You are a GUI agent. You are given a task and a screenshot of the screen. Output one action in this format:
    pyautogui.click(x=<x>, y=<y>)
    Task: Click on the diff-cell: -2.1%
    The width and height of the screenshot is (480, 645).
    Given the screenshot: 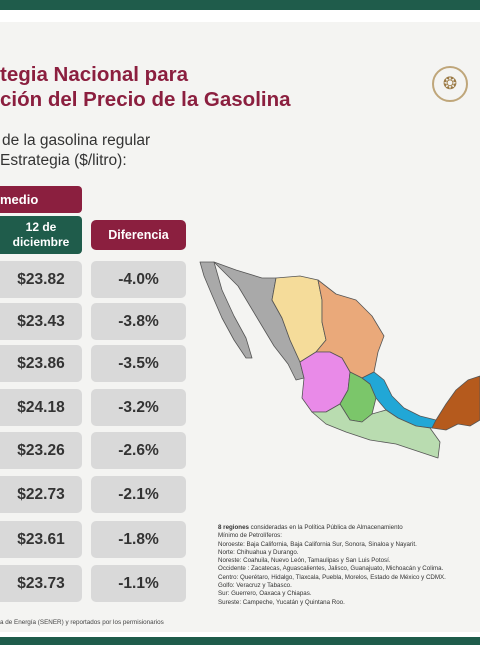 What is the action you would take?
    pyautogui.click(x=138, y=494)
    